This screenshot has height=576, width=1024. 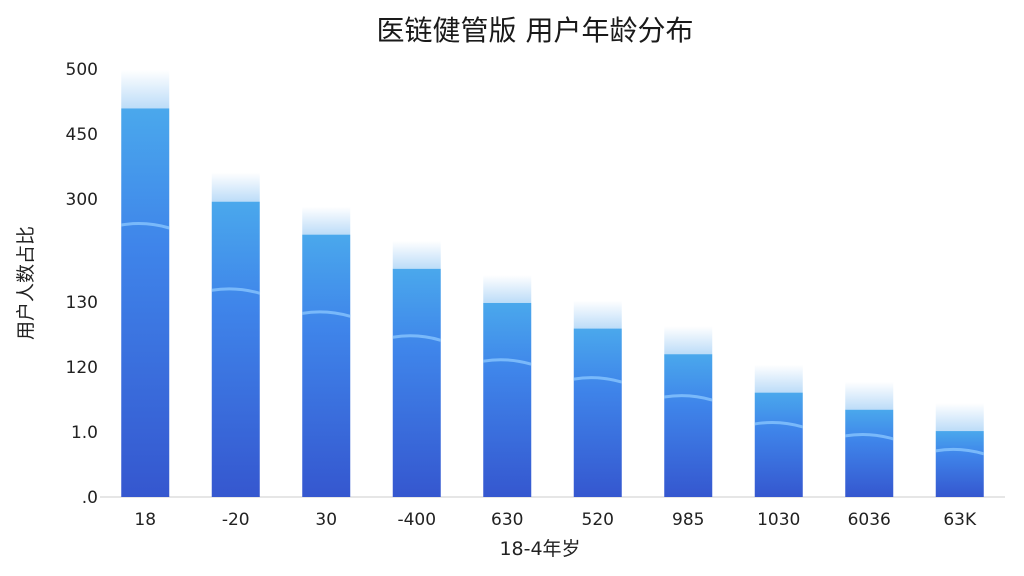 What do you see at coordinates (688, 520) in the screenshot?
I see `x-tick-label: 985` at bounding box center [688, 520].